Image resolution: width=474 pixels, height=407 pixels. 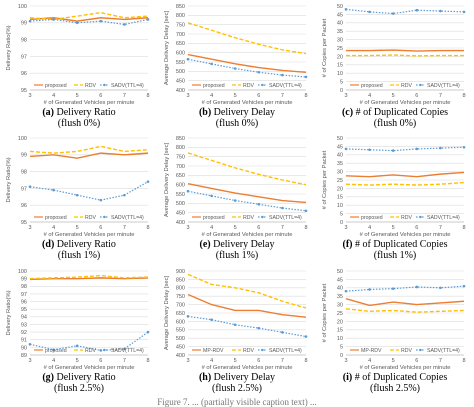 I want to click on caption-g-sub: (flush 2.5%), so click(x=79, y=388).